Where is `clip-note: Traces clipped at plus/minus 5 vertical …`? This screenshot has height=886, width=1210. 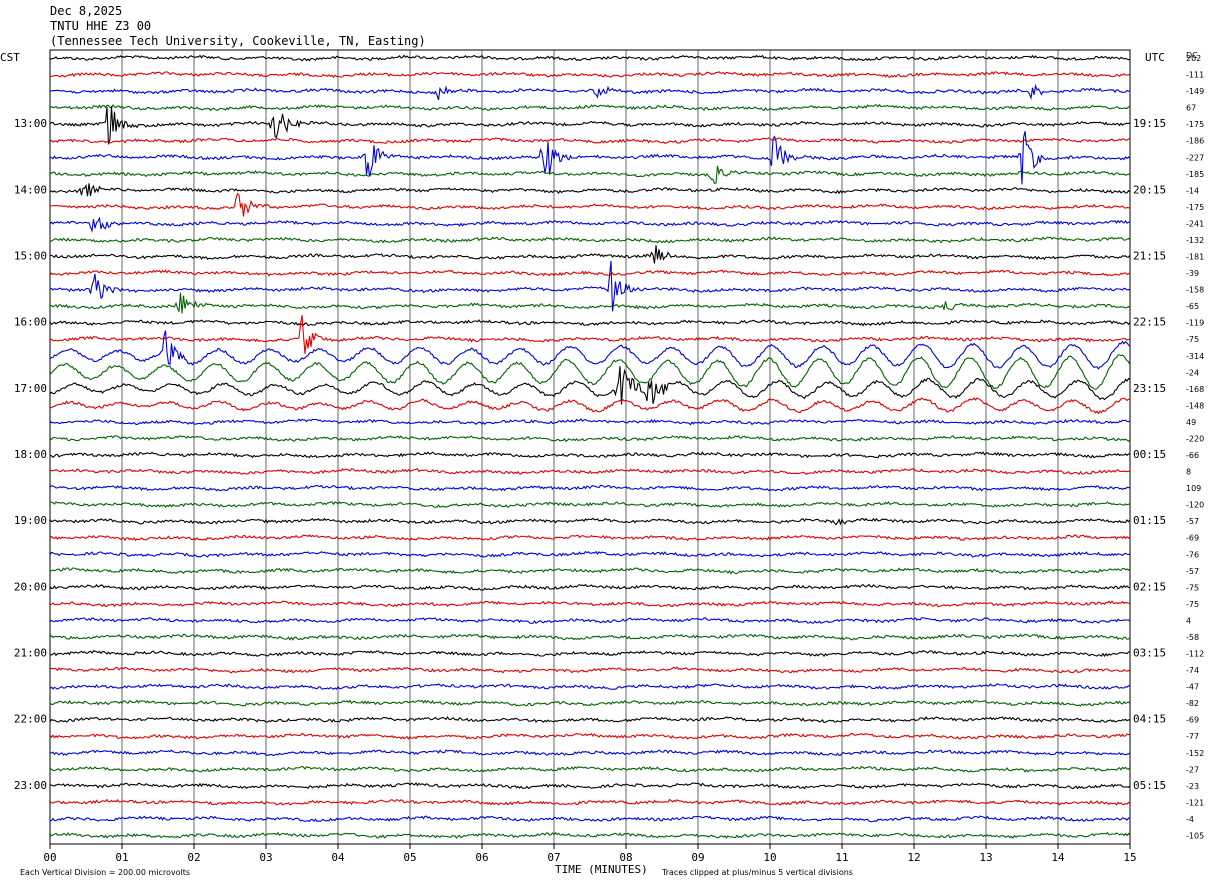 clip-note: Traces clipped at plus/minus 5 vertical … is located at coordinates (757, 872).